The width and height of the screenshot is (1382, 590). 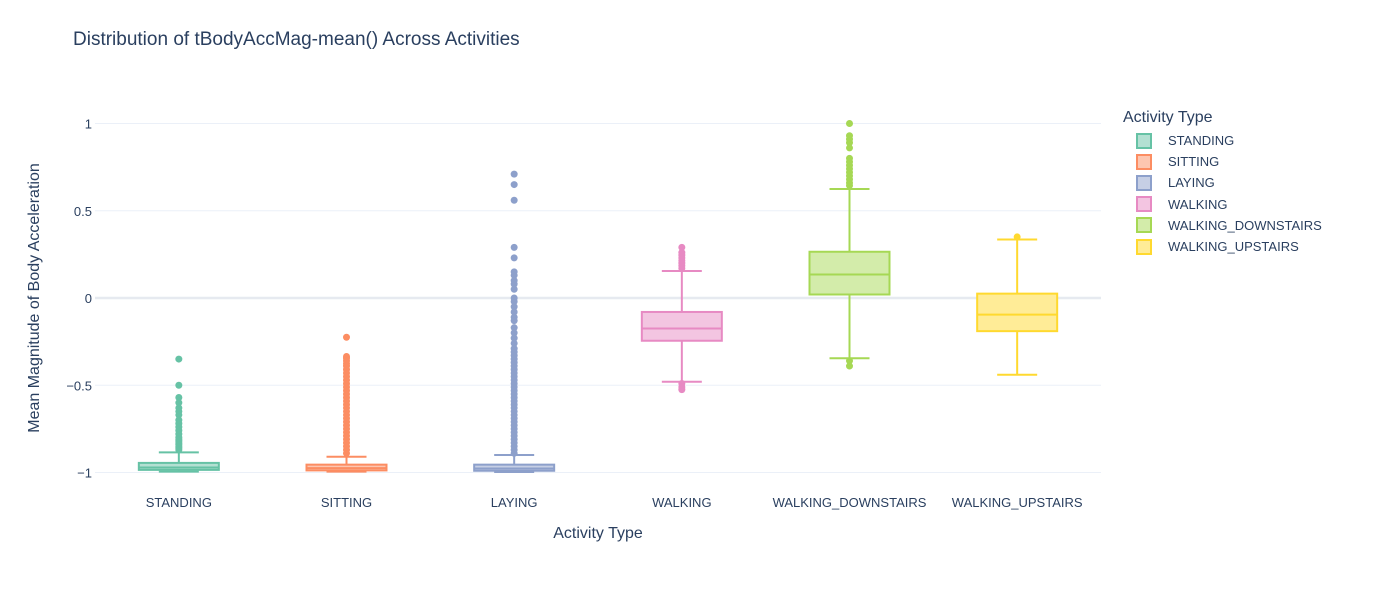 I want to click on legend-item-standing: STANDING, so click(x=1222, y=140).